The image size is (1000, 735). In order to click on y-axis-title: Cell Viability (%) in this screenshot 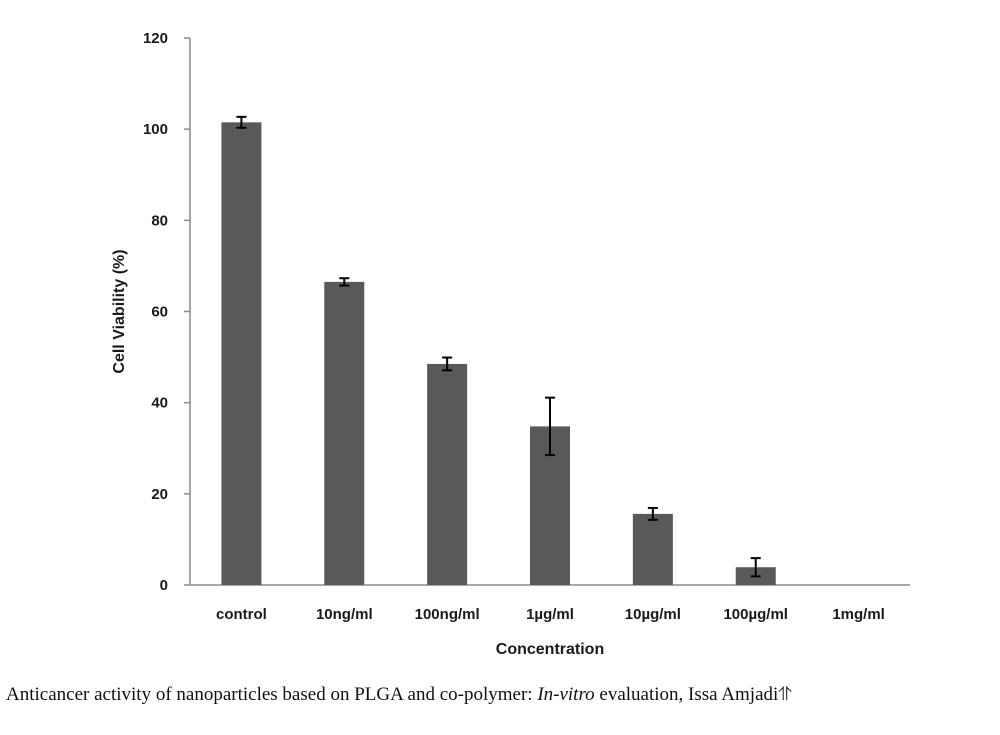, I will do `click(119, 311)`.